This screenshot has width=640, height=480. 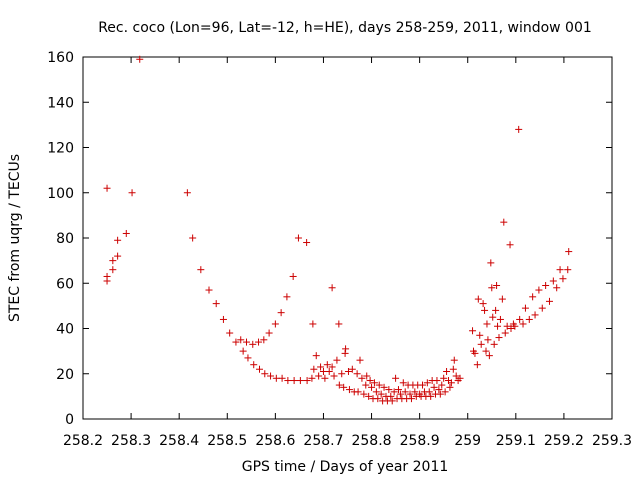 I want to click on x-tick-label: 258.9, so click(x=420, y=441).